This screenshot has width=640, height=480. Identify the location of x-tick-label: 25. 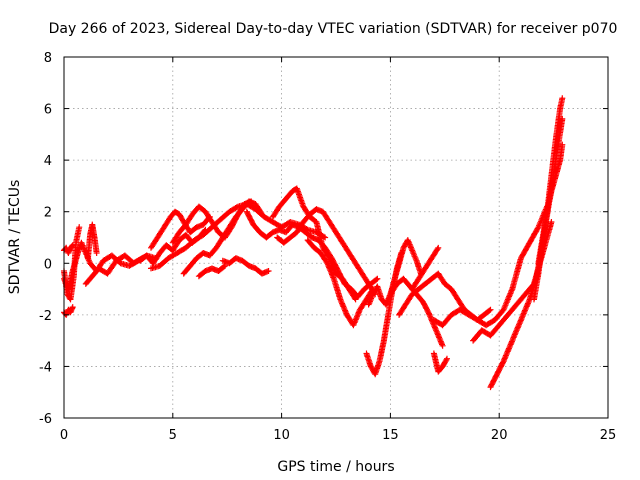
(608, 435).